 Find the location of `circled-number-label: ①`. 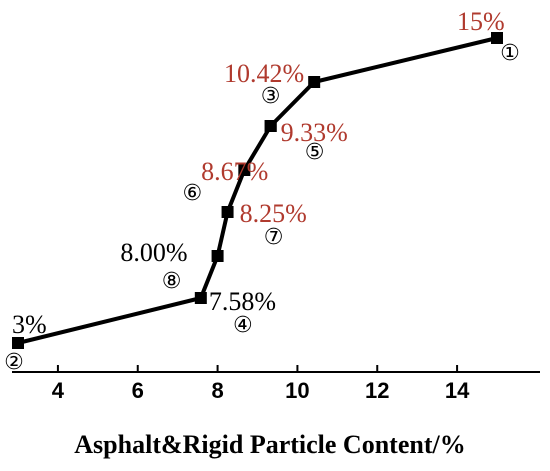

circled-number-label: ① is located at coordinates (510, 53).